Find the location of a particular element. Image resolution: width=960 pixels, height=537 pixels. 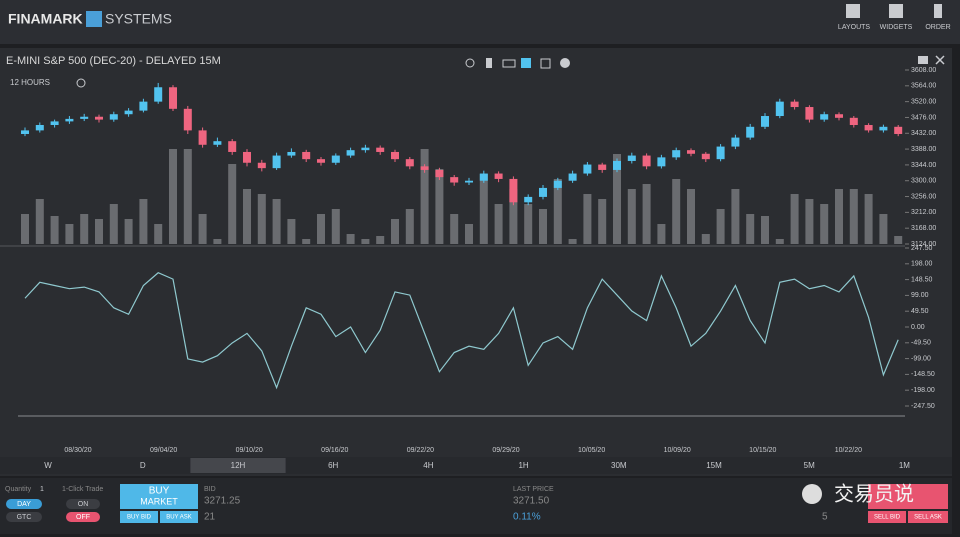

timeframe-button: 6H is located at coordinates (333, 465).